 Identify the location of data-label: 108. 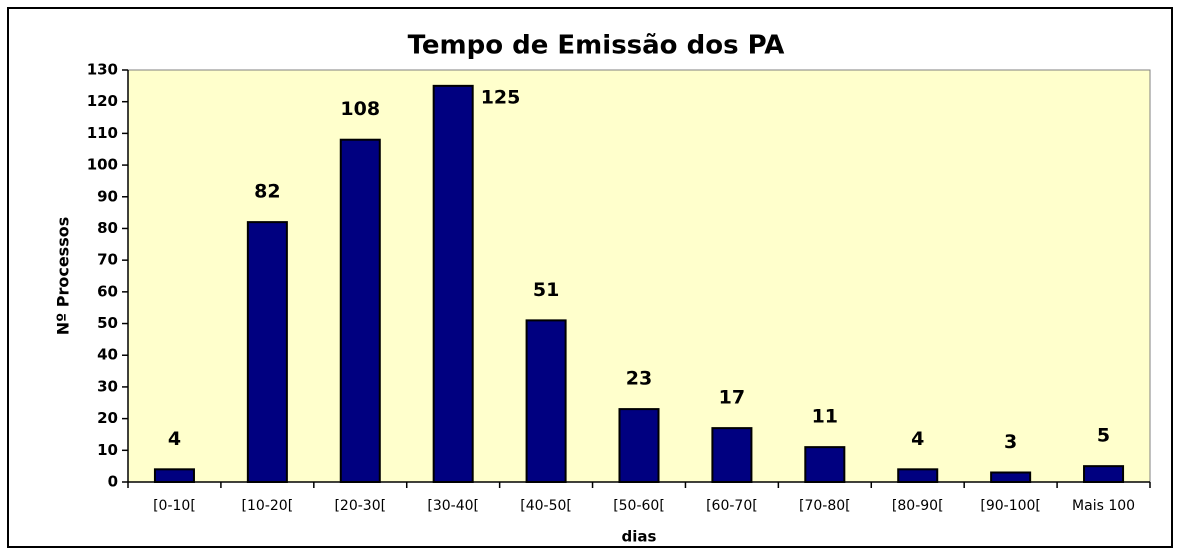
(360, 109).